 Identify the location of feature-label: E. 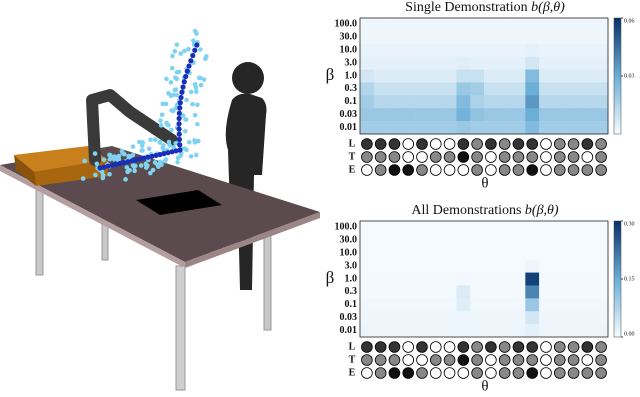
(352, 169).